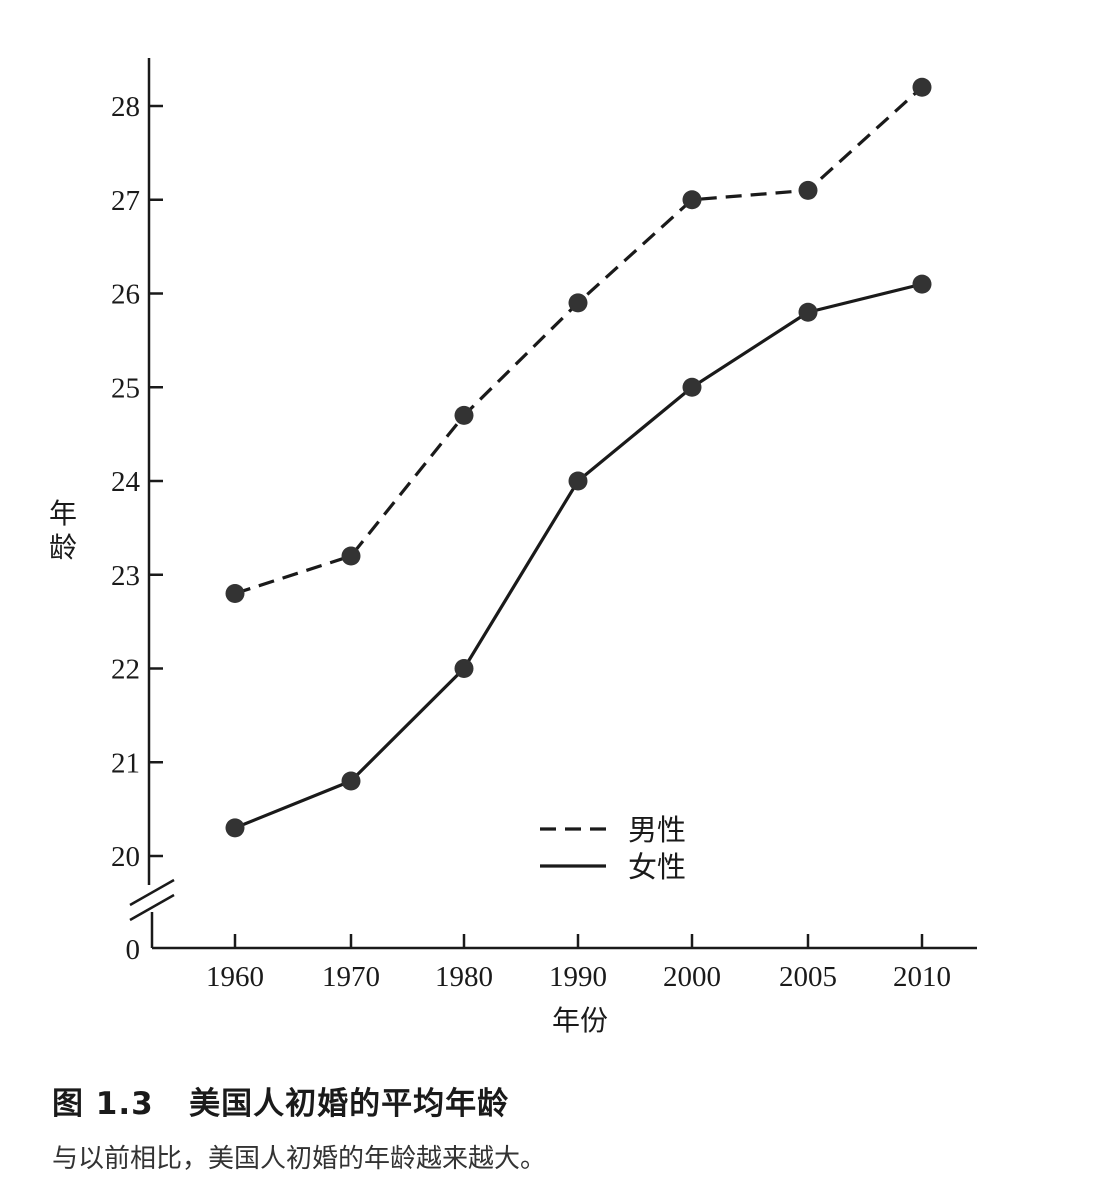  What do you see at coordinates (125, 388) in the screenshot?
I see `y-tick-label: 25` at bounding box center [125, 388].